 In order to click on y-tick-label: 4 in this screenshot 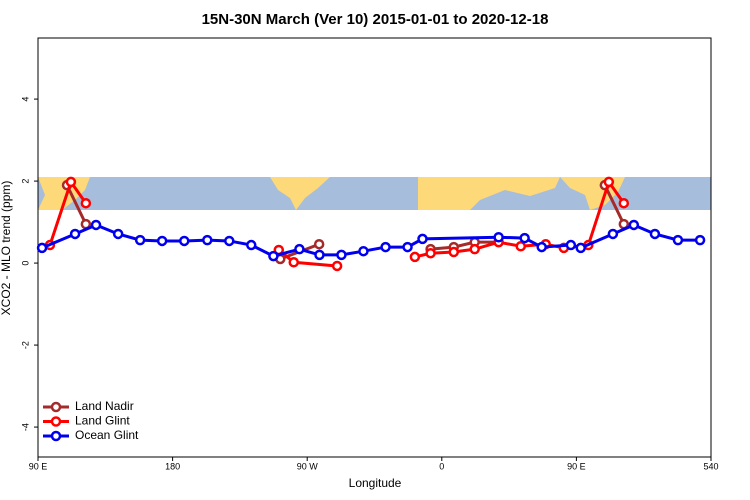, I will do `click(25, 99)`.